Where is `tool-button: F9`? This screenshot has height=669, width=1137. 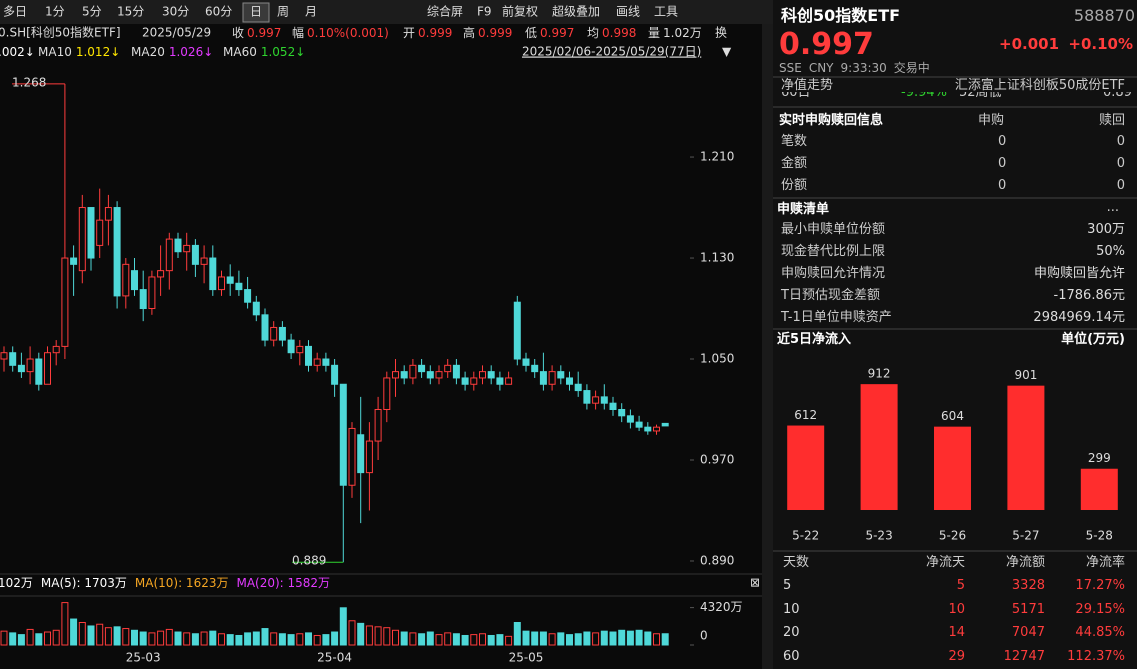 tool-button: F9 is located at coordinates (484, 12).